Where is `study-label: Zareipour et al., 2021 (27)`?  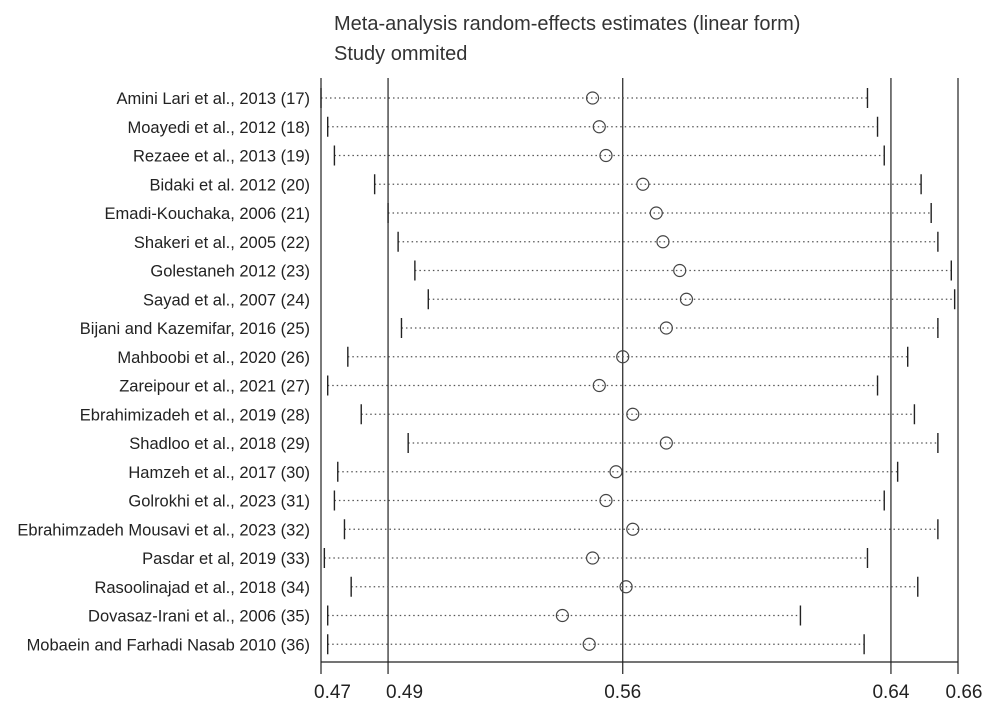
study-label: Zareipour et al., 2021 (27) is located at coordinates (214, 387).